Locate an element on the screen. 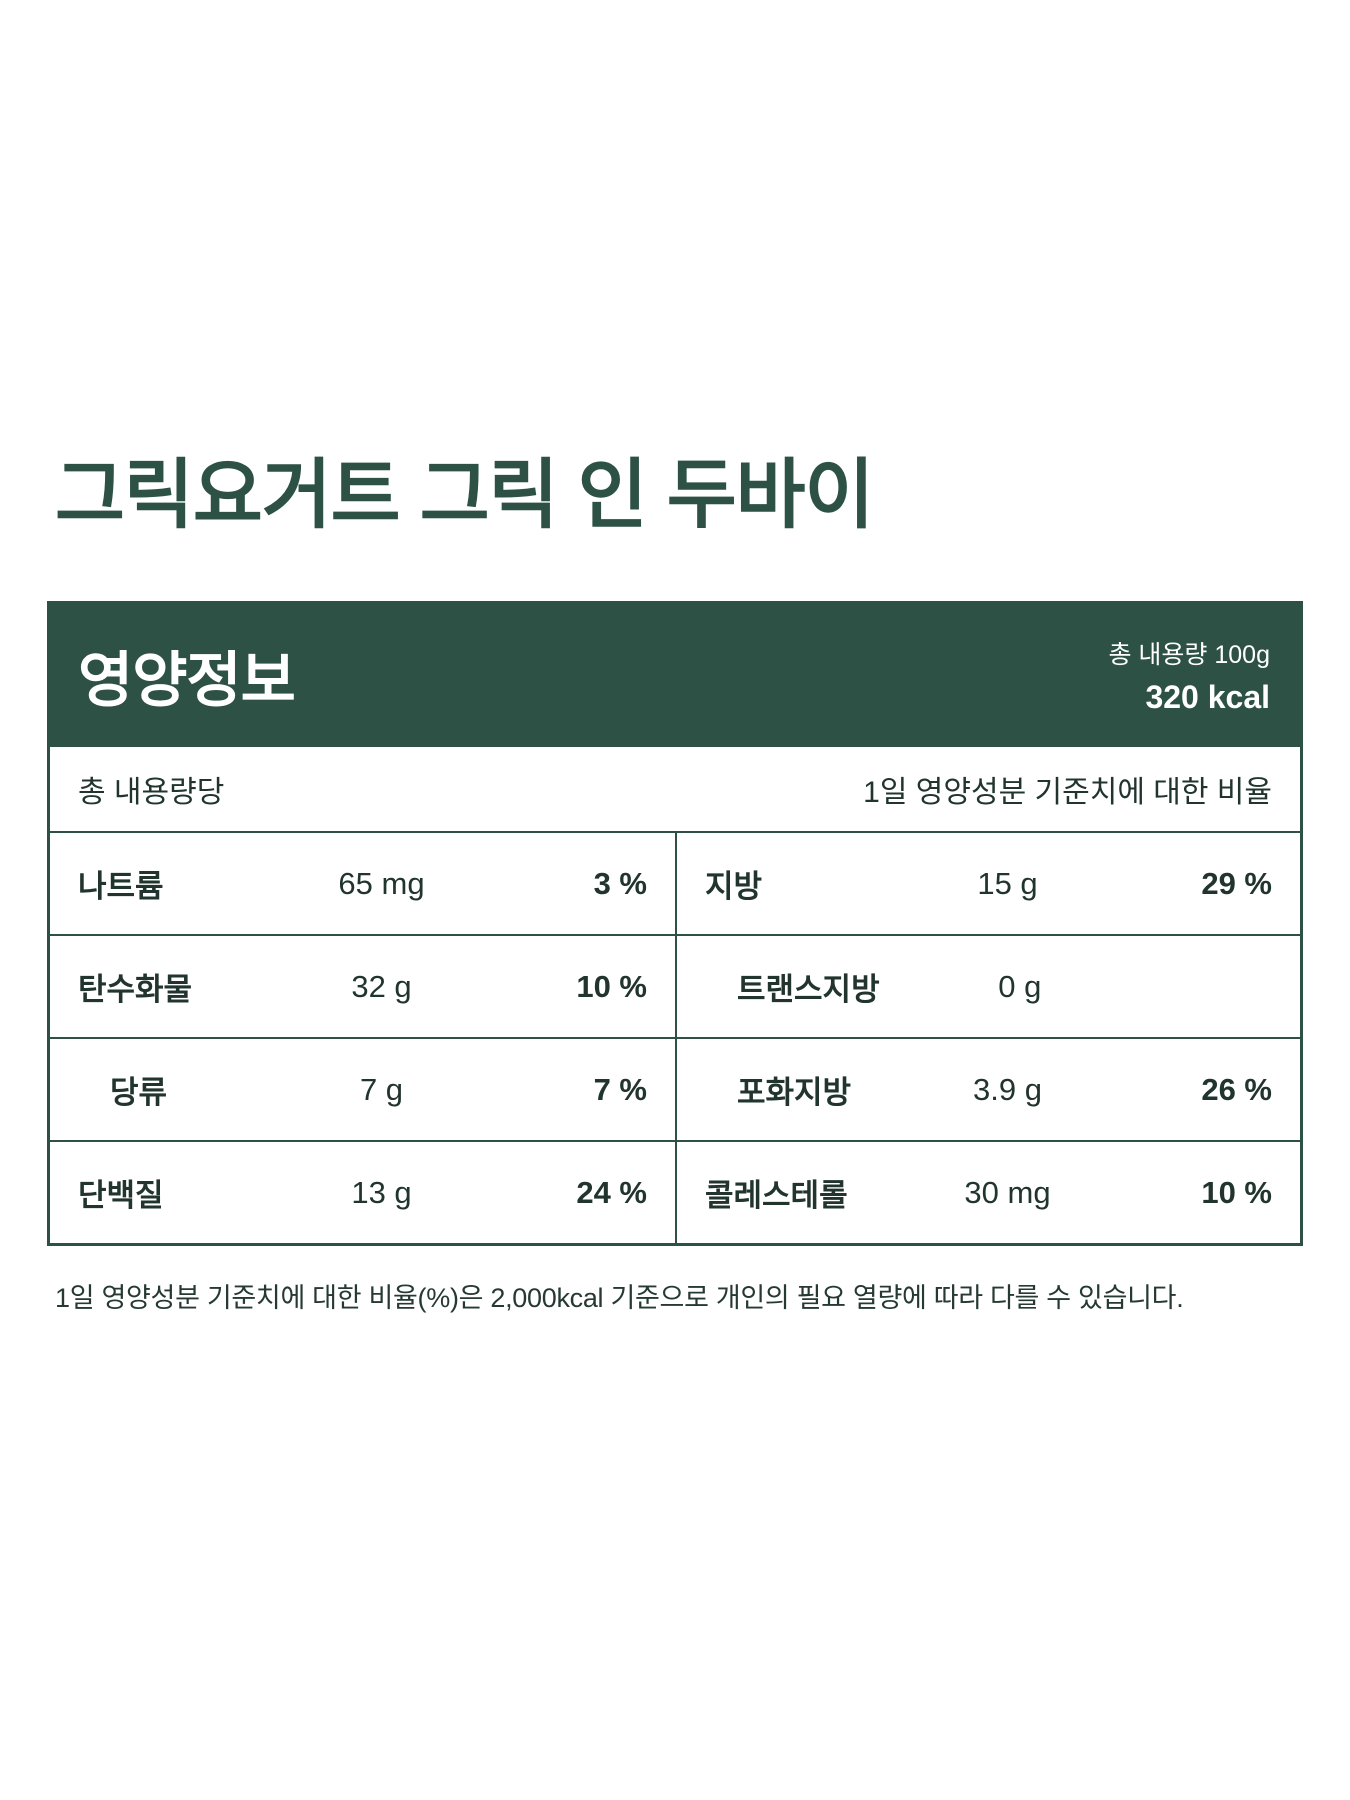  nutrient-amount: 7 g is located at coordinates (381, 1089).